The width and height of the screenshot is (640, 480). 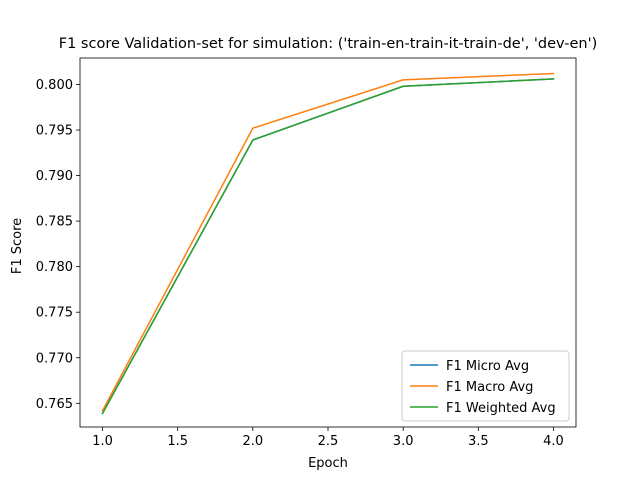 I want to click on y-tick-label: 0.785, so click(x=54, y=222).